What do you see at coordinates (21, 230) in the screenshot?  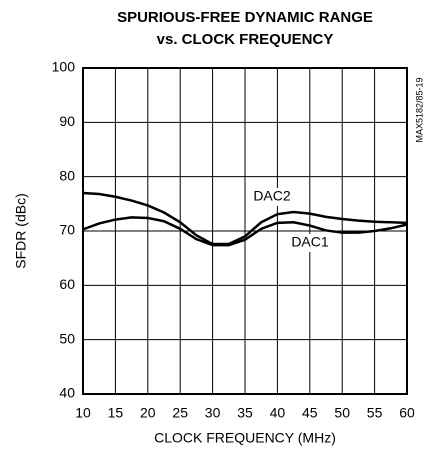 I see `y-axis-label: SFDR (dBc)` at bounding box center [21, 230].